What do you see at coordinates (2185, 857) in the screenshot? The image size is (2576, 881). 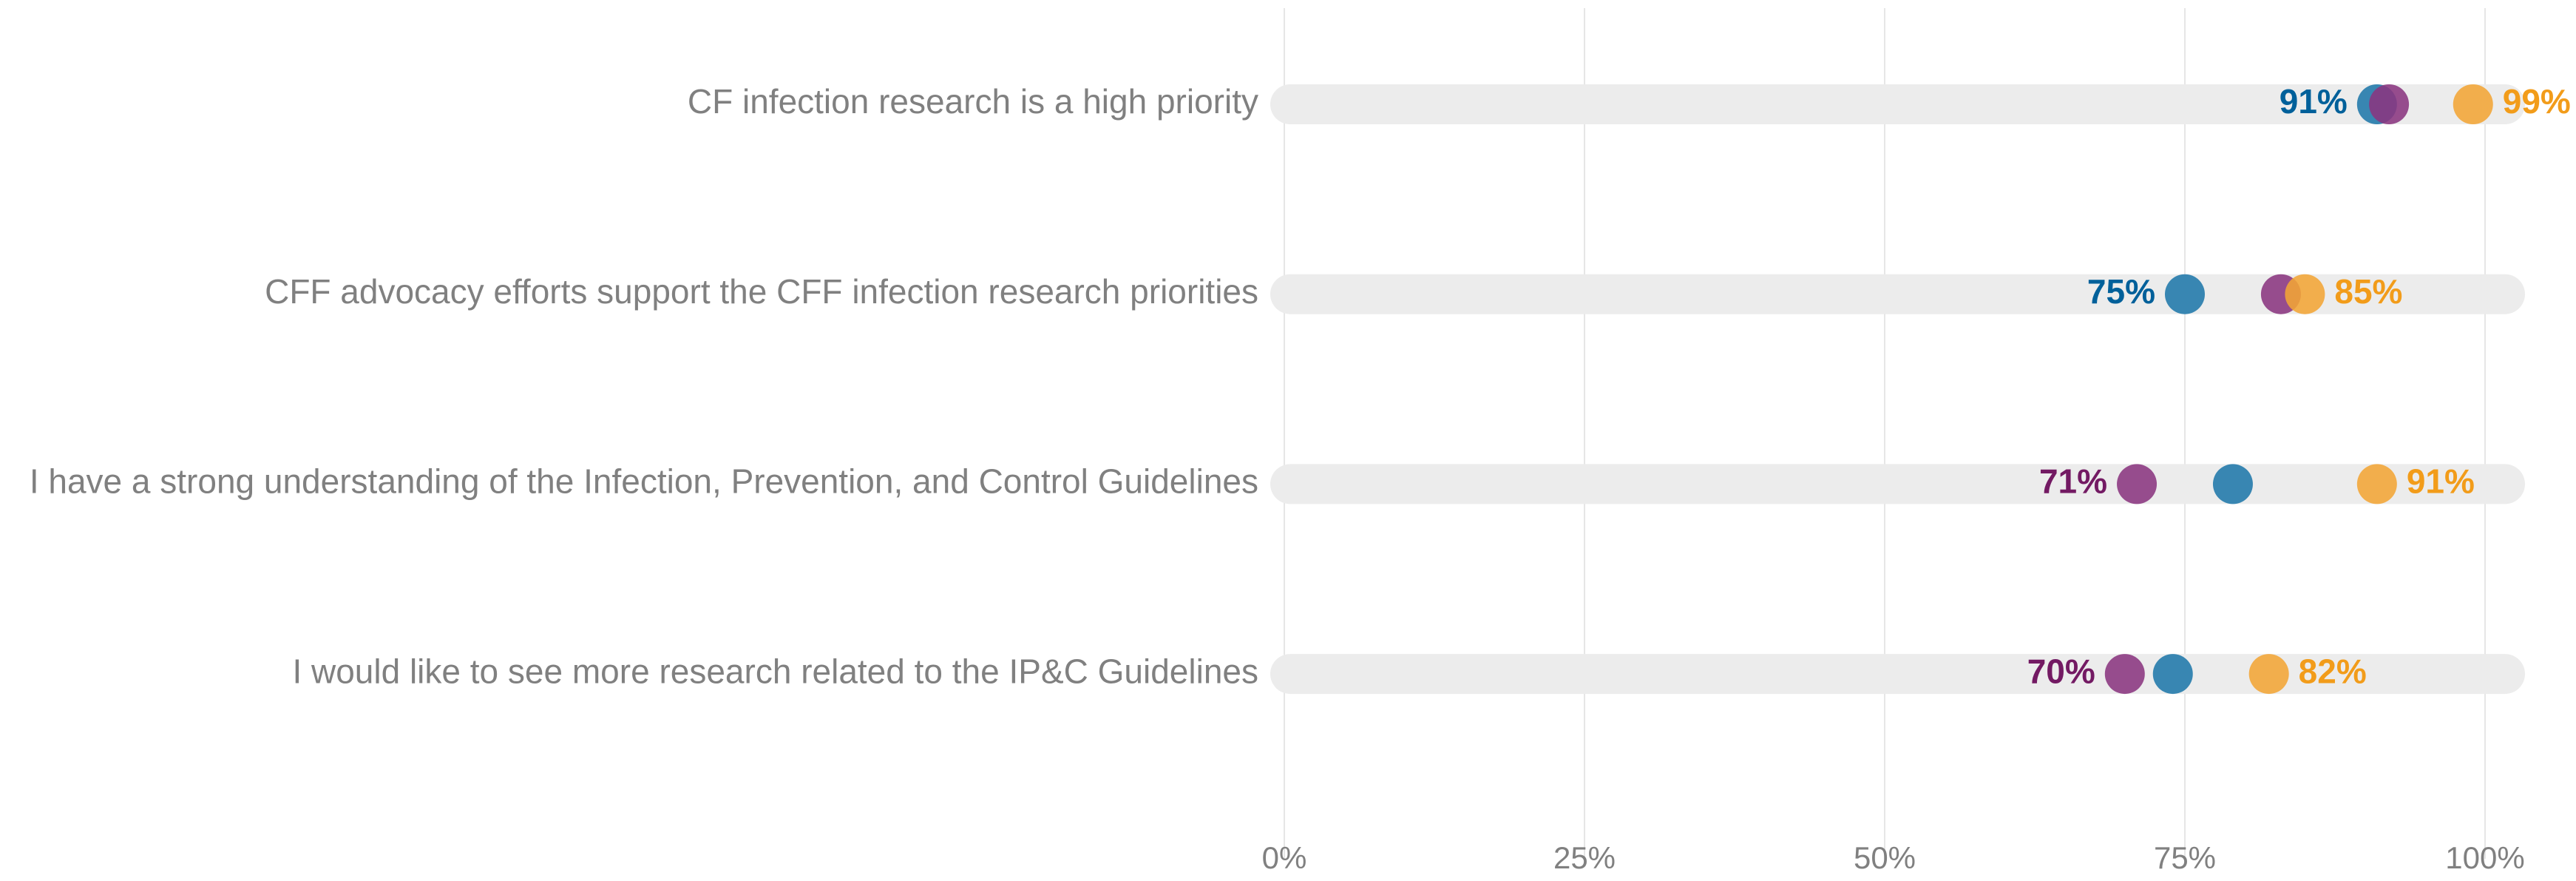 I see `x-tick-label: 75%` at bounding box center [2185, 857].